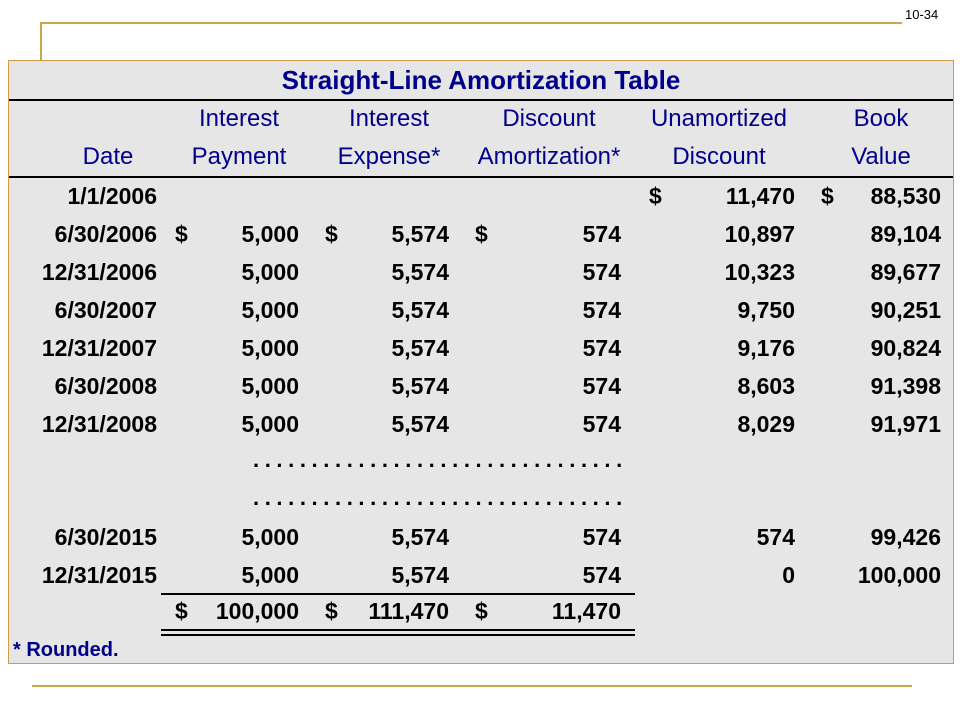 This screenshot has width=960, height=720. I want to click on row-unamortized-discount: 10,897, so click(759, 234).